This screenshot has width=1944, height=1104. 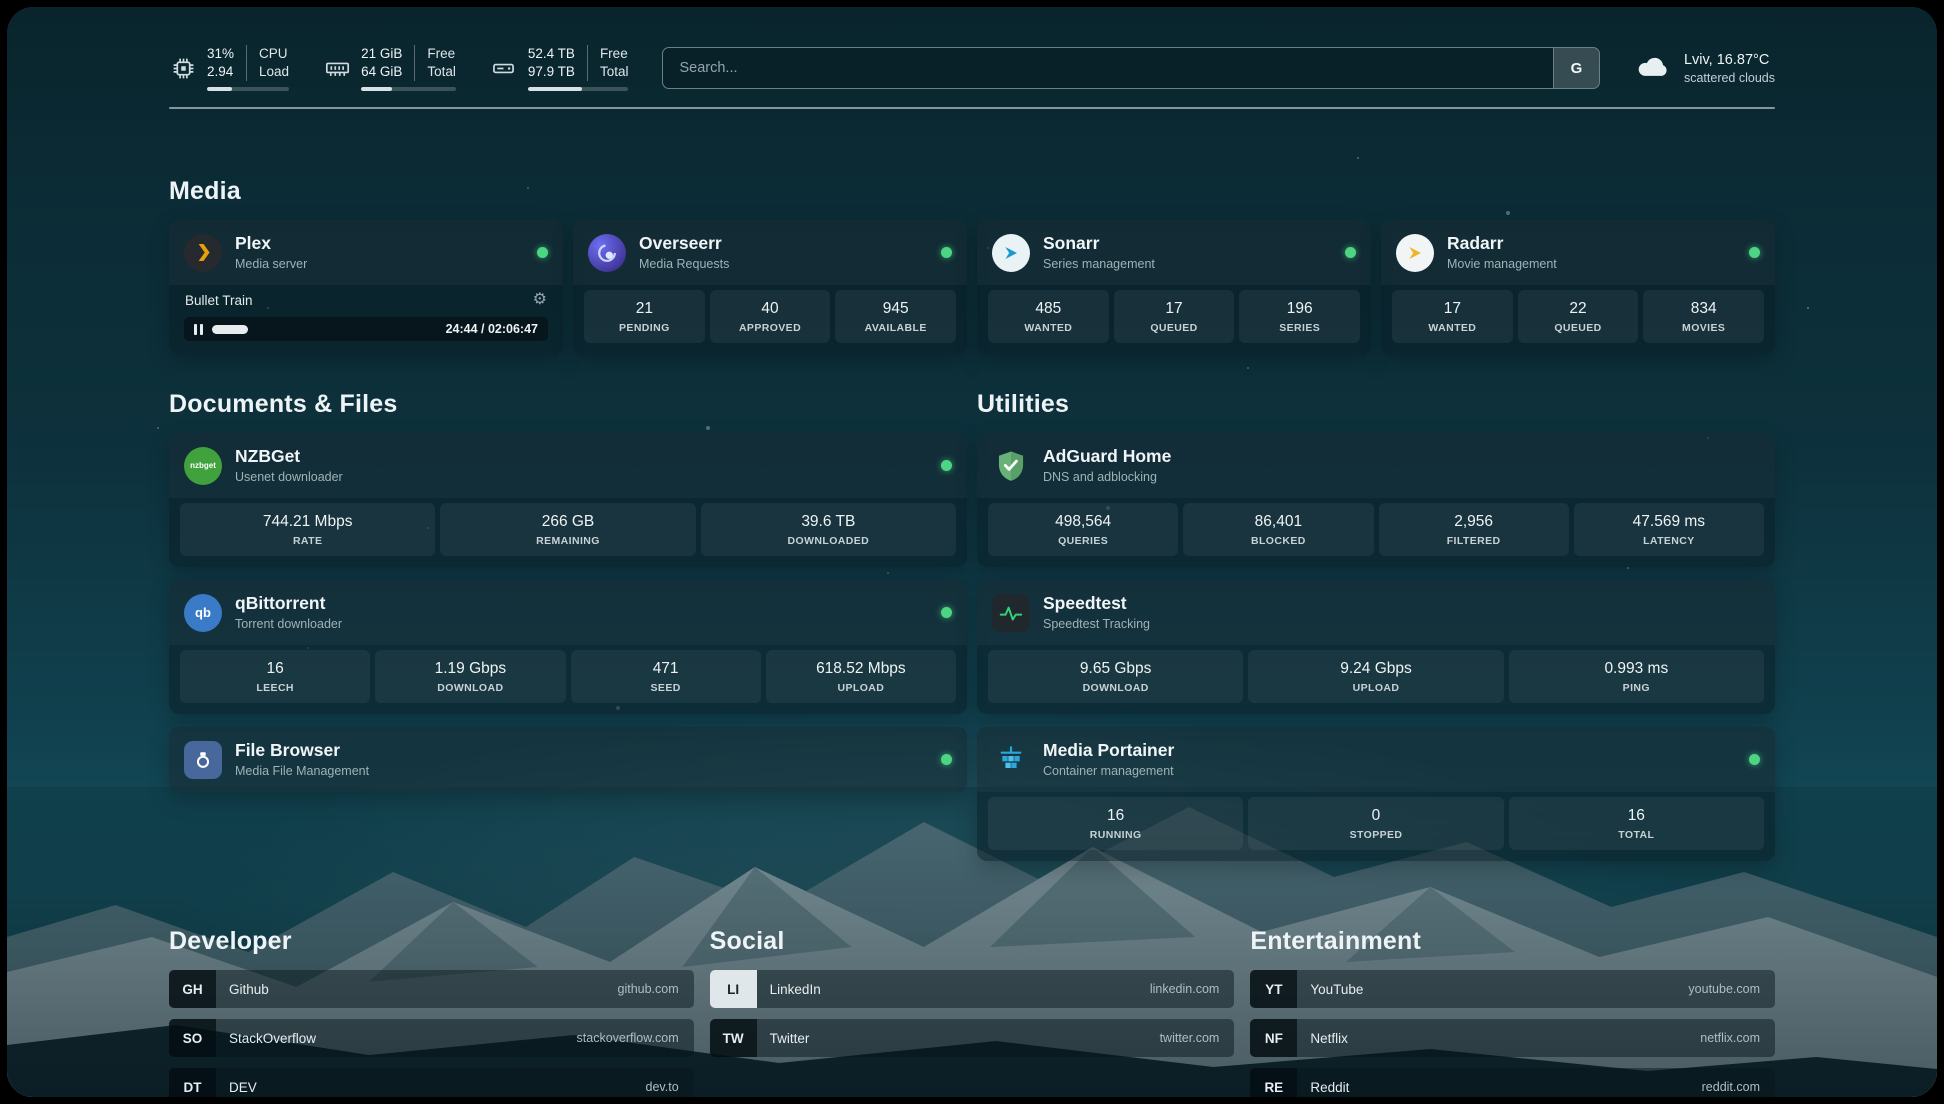 What do you see at coordinates (972, 1038) in the screenshot?
I see `bookmark-twitter: TW Twitter twitter.com` at bounding box center [972, 1038].